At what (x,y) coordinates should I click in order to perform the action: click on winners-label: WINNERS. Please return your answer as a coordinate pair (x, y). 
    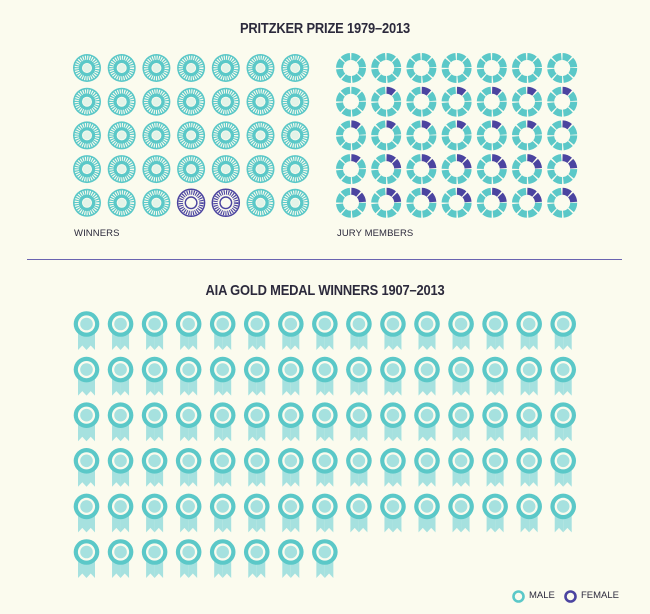
    Looking at the image, I should click on (97, 233).